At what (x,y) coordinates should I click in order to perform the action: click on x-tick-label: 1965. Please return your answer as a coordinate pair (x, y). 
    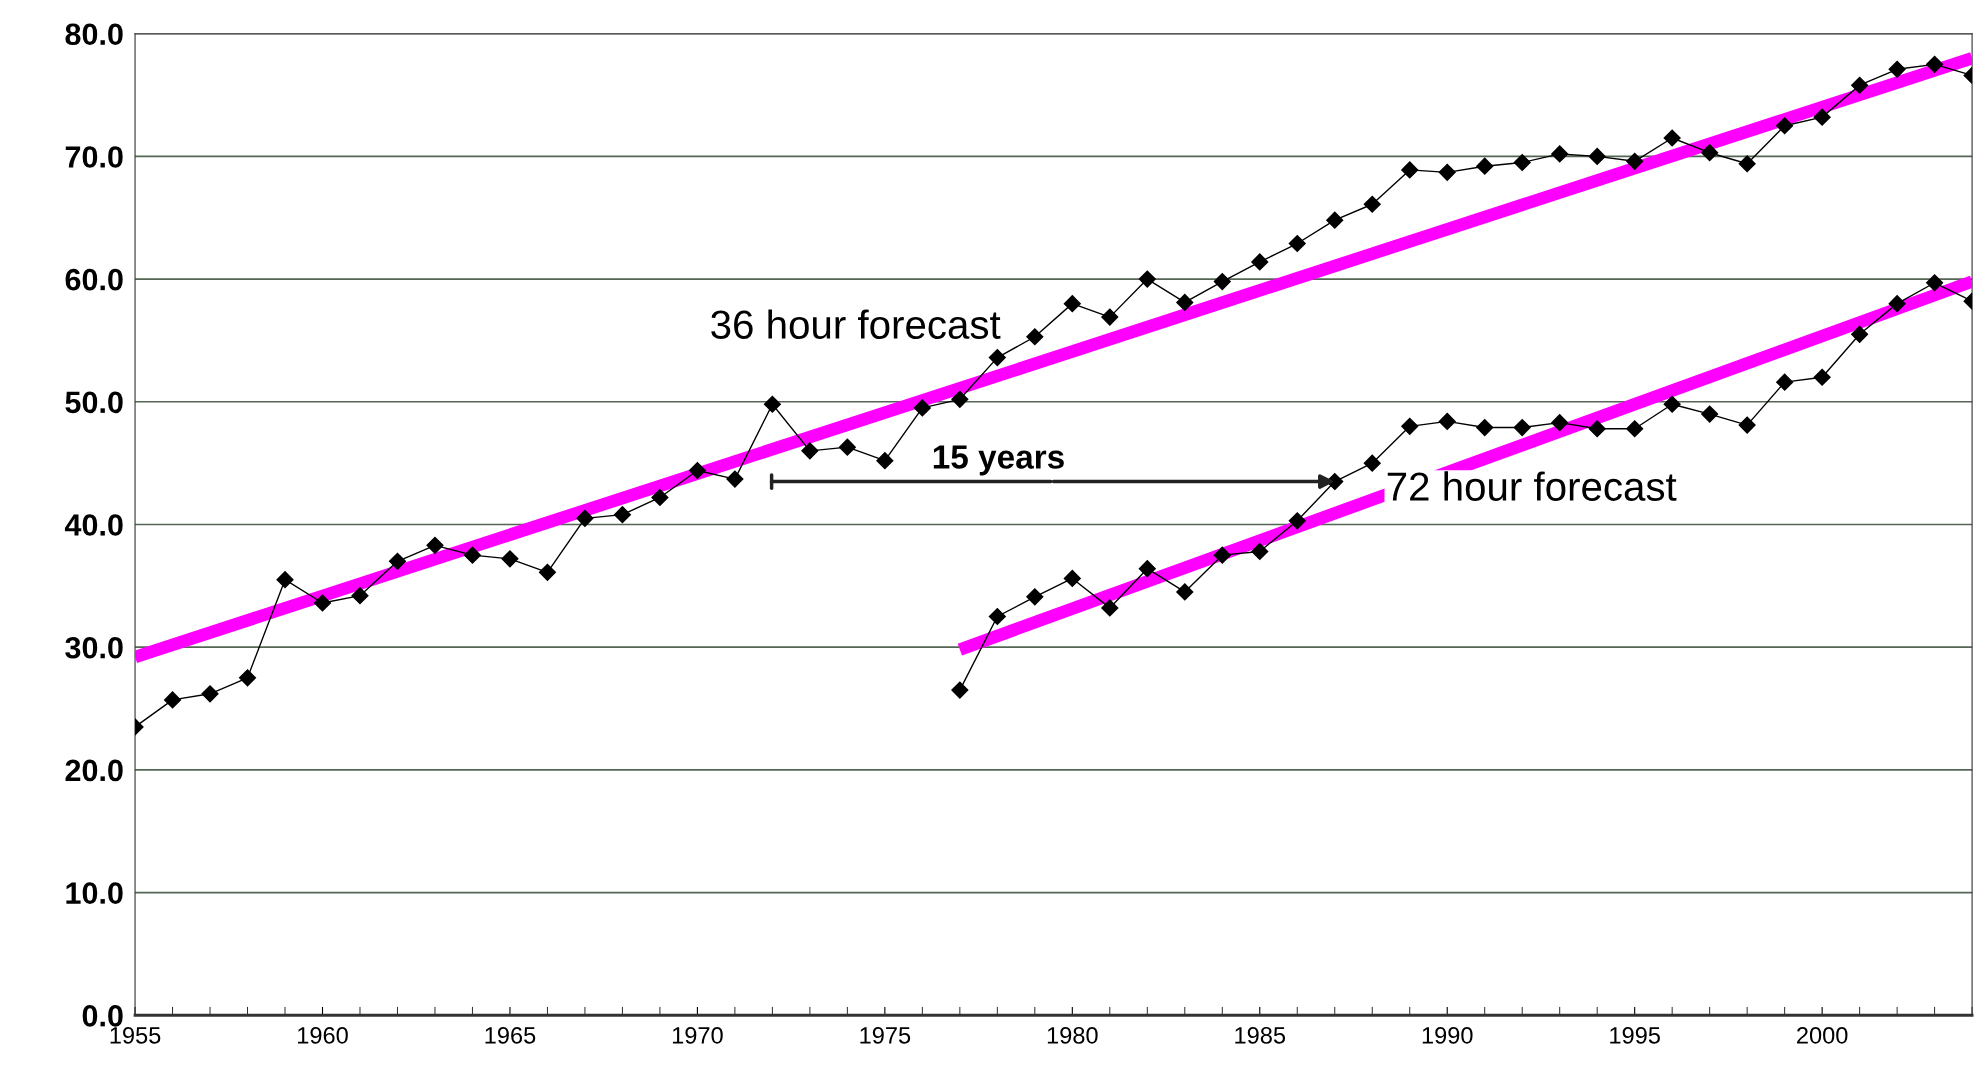
    Looking at the image, I should click on (510, 1035).